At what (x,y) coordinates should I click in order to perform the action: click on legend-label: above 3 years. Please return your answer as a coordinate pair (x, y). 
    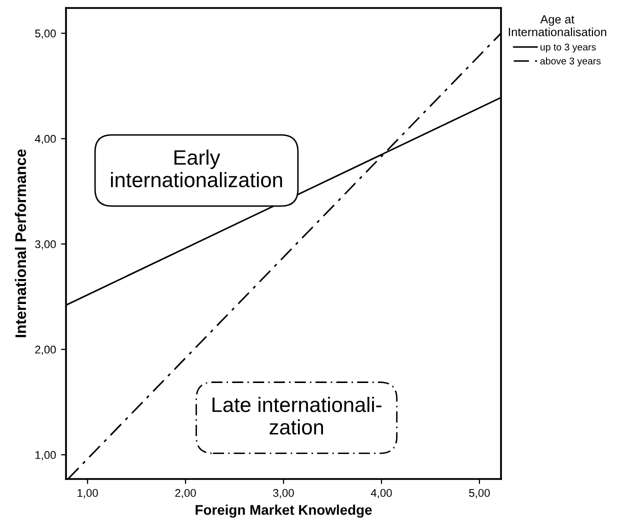
    Looking at the image, I should click on (570, 61).